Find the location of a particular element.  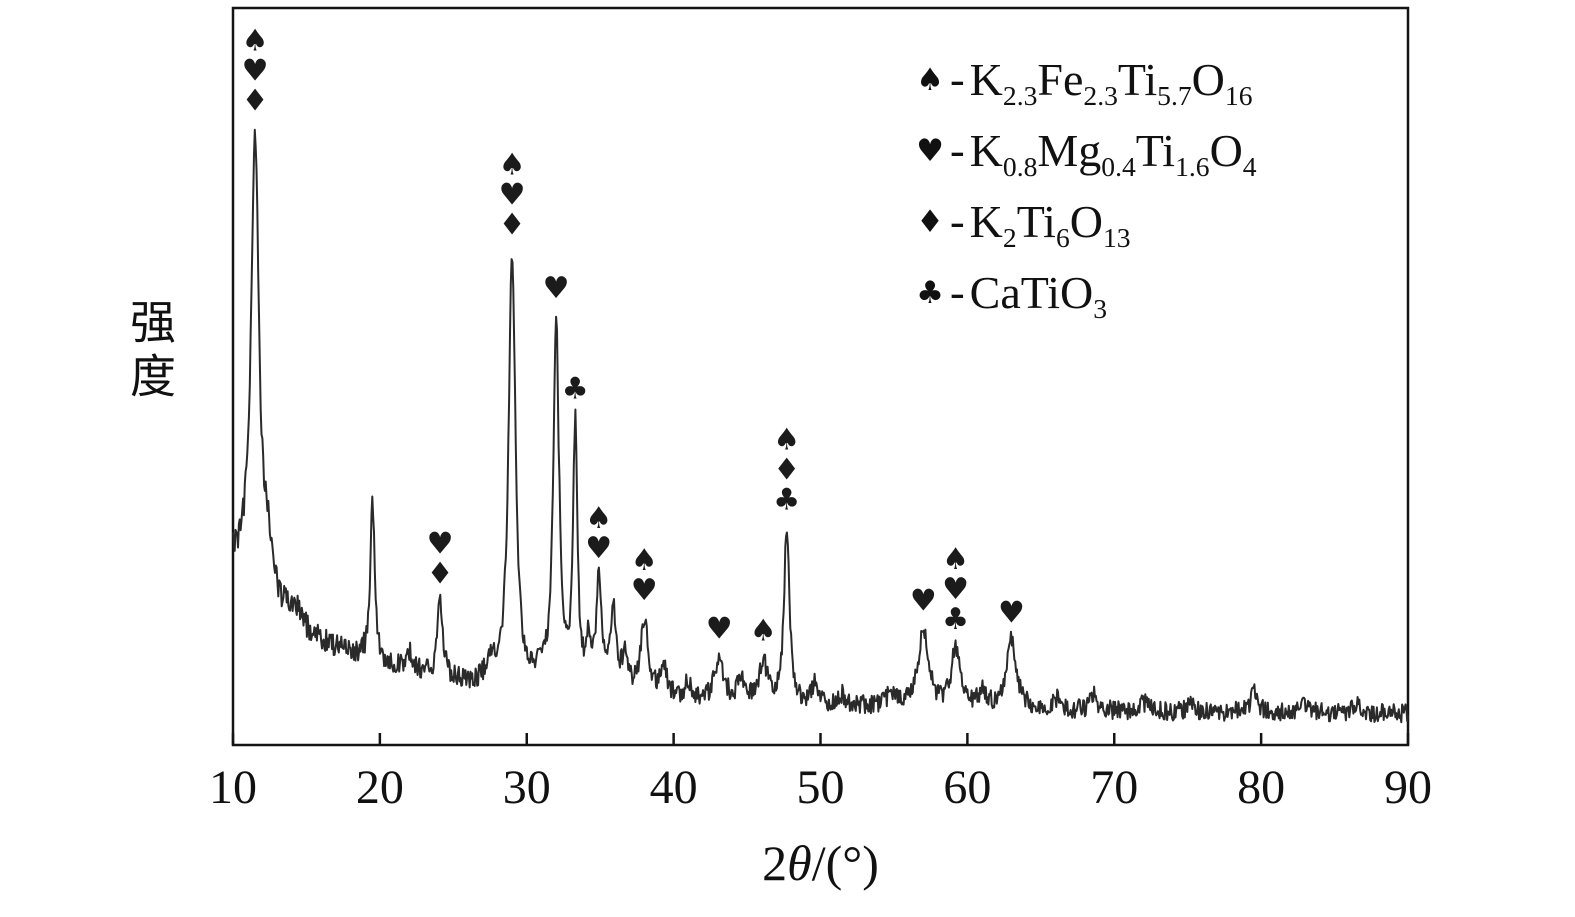

x-tick-label: 20 is located at coordinates (380, 787).